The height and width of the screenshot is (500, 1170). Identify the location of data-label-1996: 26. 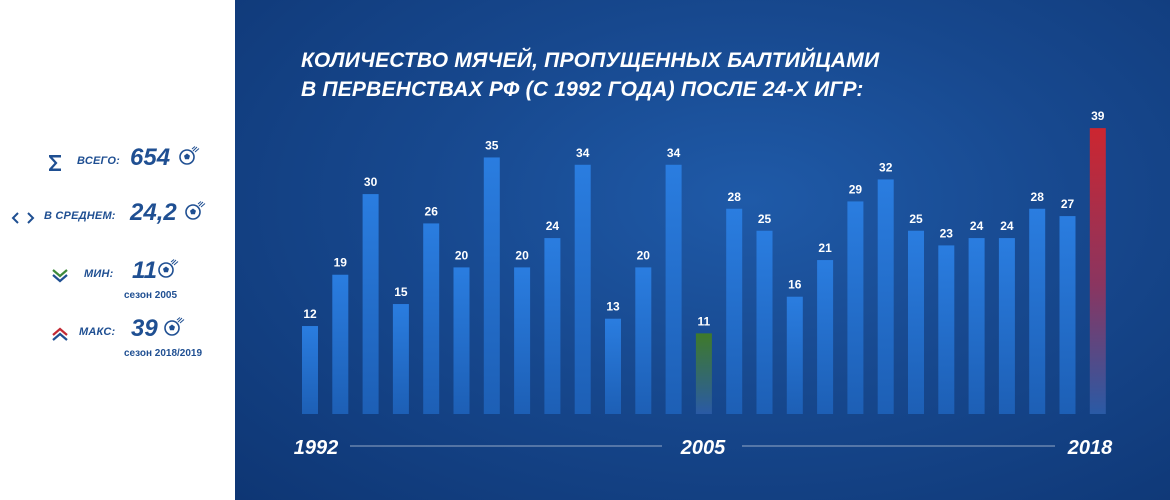
(432, 211).